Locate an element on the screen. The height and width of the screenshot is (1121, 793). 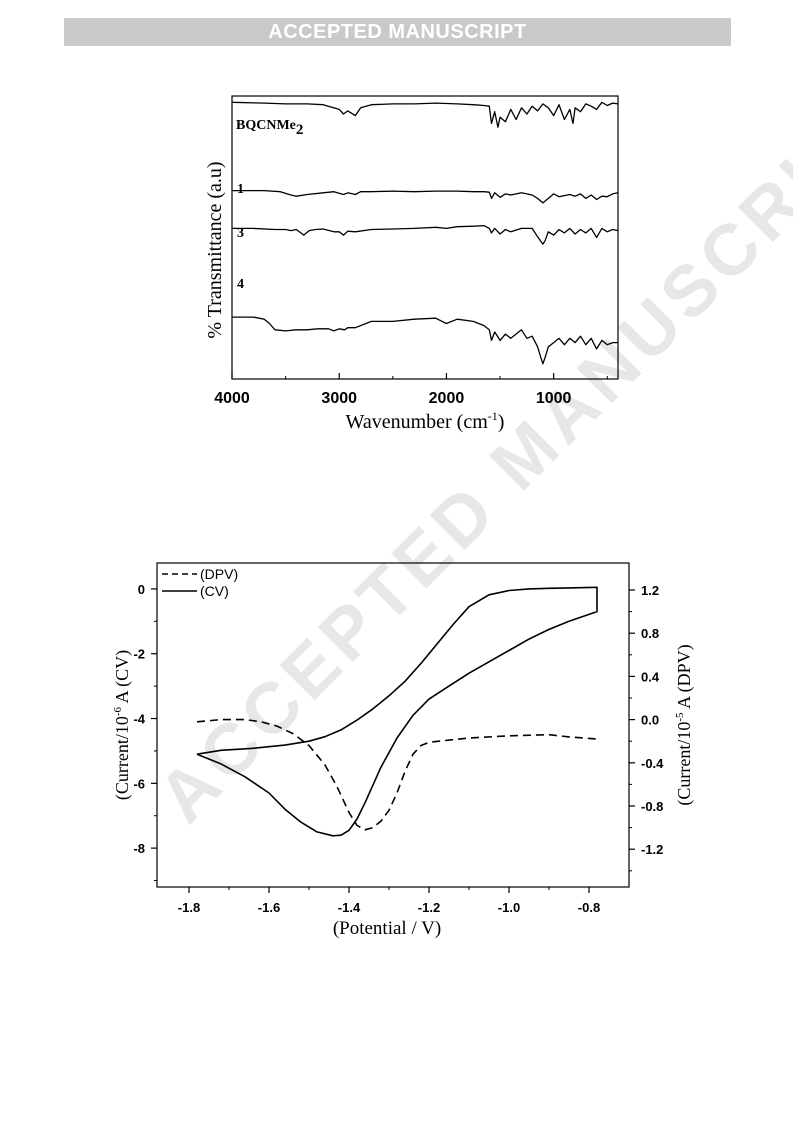
ftir-series-label-1: 1 is located at coordinates (240, 189).